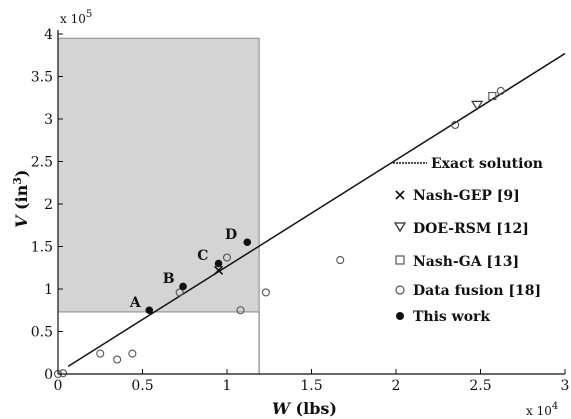 The image size is (571, 419). What do you see at coordinates (21, 198) in the screenshot?
I see `y-axis-label: V (in3)` at bounding box center [21, 198].